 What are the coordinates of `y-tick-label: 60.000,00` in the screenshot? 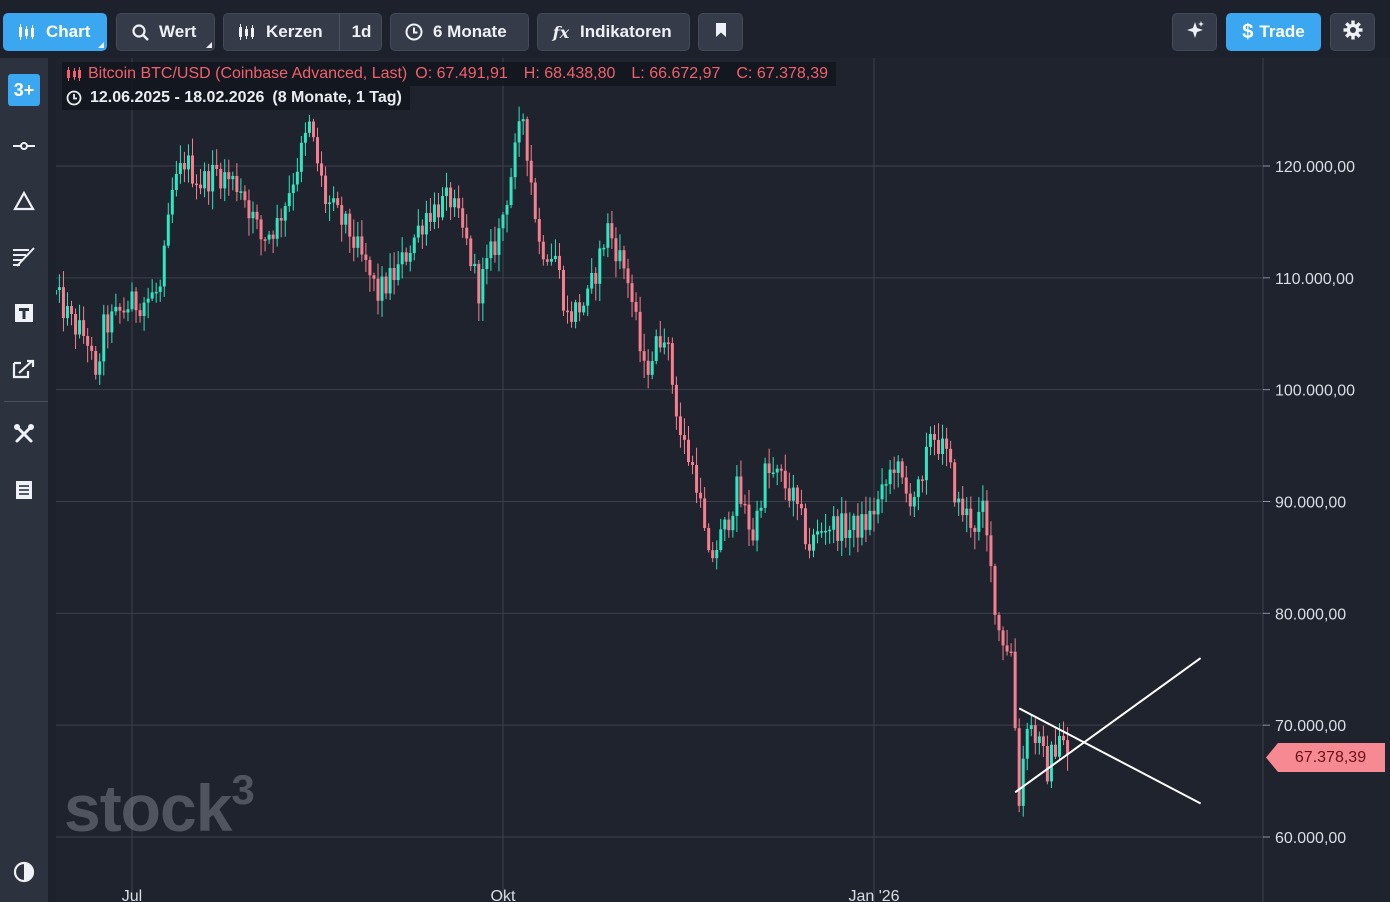 It's located at (1310, 838).